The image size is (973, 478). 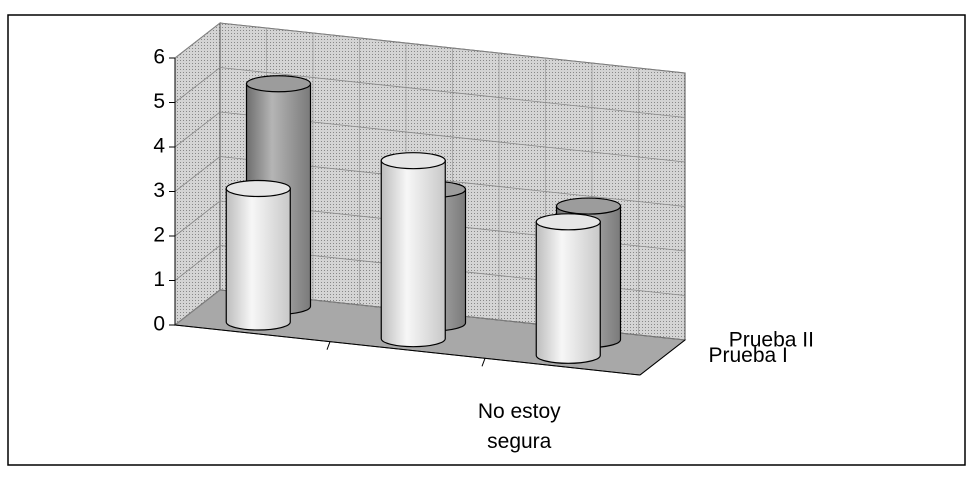 I want to click on legend-label: Prueba II, so click(x=771, y=339).